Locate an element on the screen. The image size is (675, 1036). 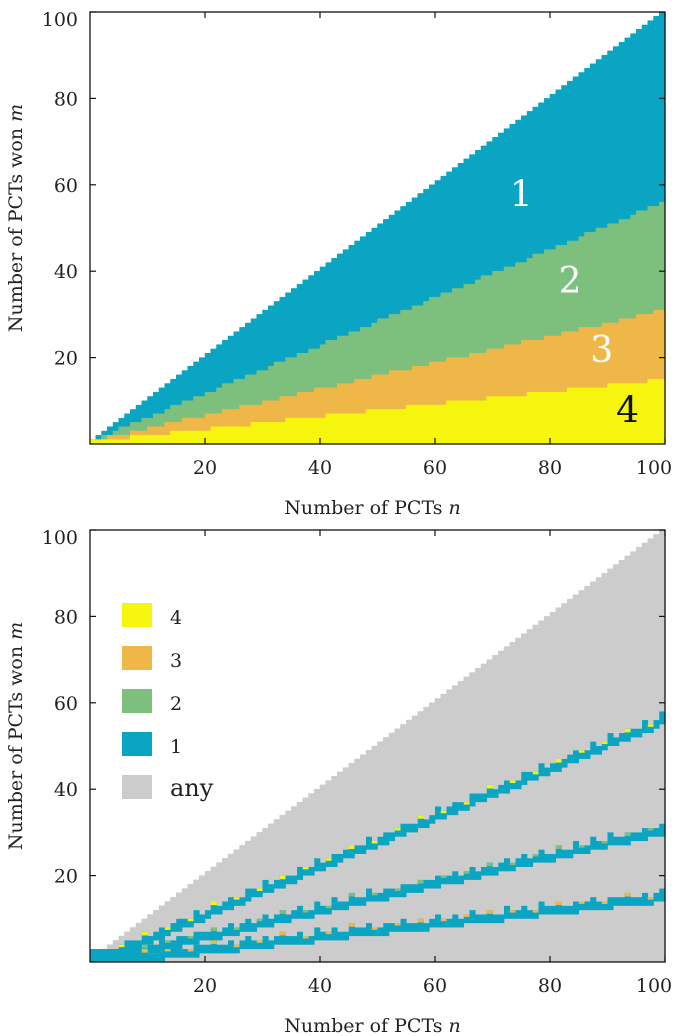
x-axis-label: Number of PCTs n is located at coordinates (372, 508).